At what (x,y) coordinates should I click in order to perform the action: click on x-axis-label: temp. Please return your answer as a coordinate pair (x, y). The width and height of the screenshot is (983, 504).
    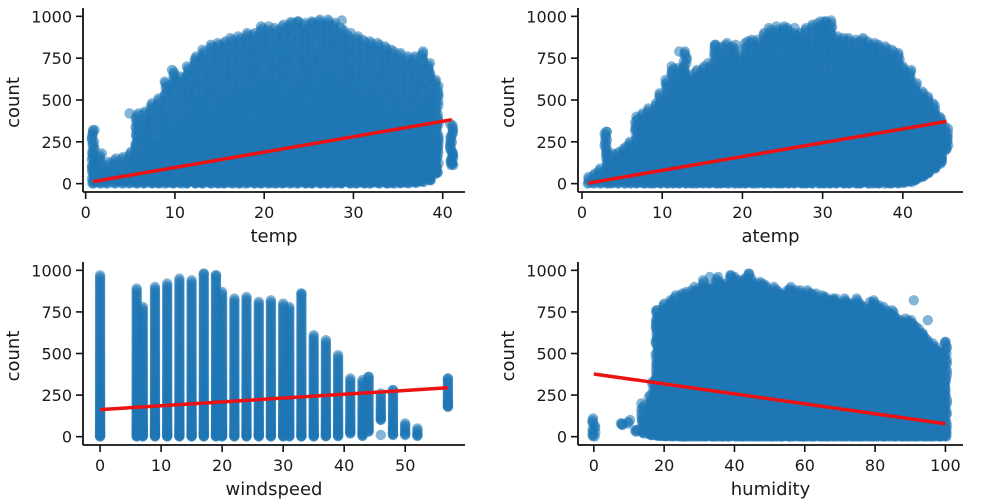
    Looking at the image, I should click on (273, 236).